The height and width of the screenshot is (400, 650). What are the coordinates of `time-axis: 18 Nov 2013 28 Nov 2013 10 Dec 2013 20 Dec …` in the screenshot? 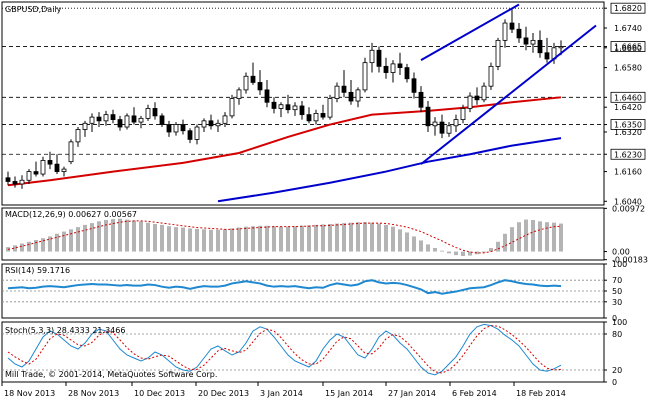 It's located at (283, 390).